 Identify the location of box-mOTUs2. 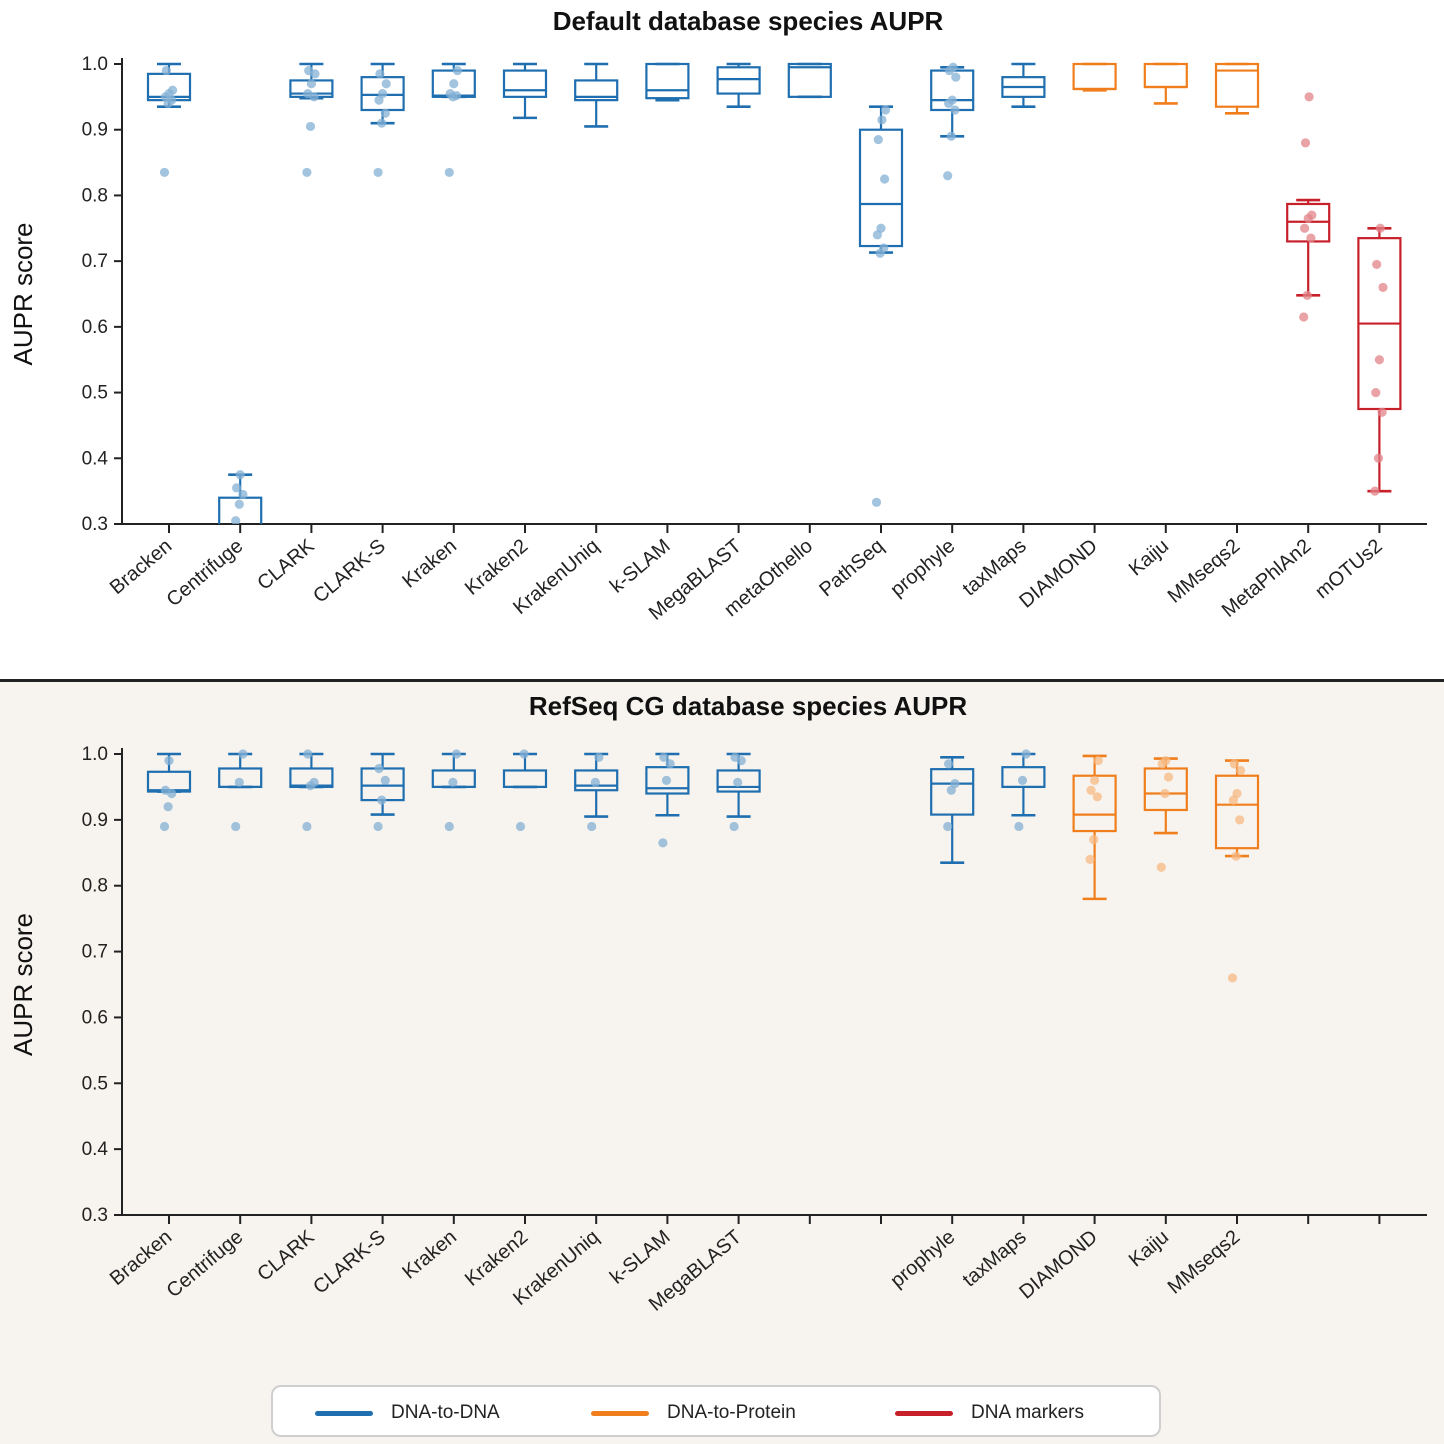
(1379, 359).